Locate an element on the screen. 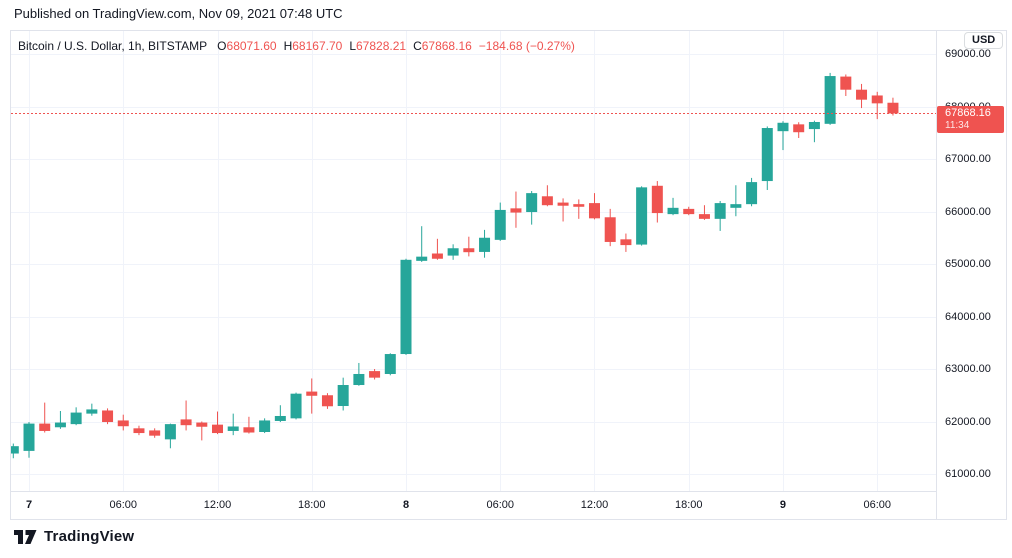  currency-toggle-button: USD is located at coordinates (984, 40).